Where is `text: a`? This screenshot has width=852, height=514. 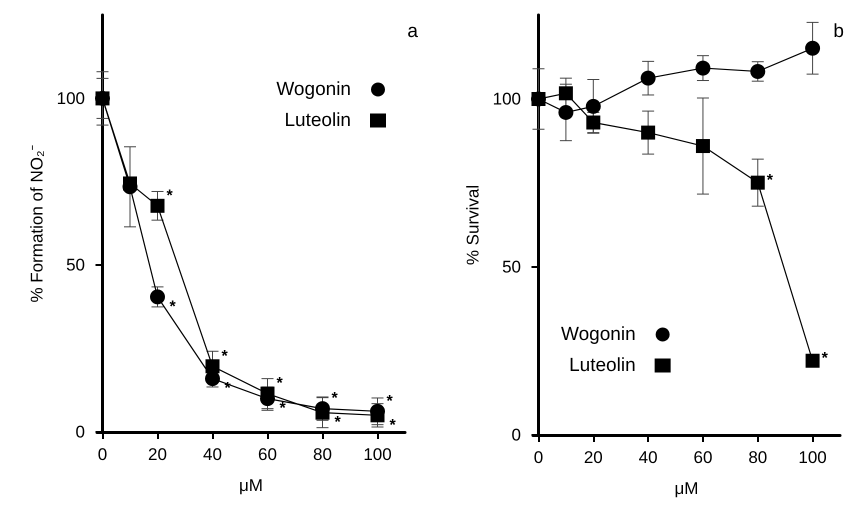
text: a is located at coordinates (412, 31).